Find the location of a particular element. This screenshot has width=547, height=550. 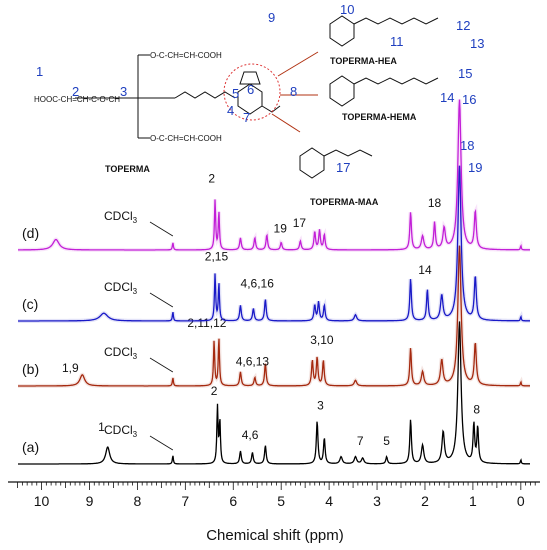

peak-label-2-0: 2,15 is located at coordinates (217, 257).